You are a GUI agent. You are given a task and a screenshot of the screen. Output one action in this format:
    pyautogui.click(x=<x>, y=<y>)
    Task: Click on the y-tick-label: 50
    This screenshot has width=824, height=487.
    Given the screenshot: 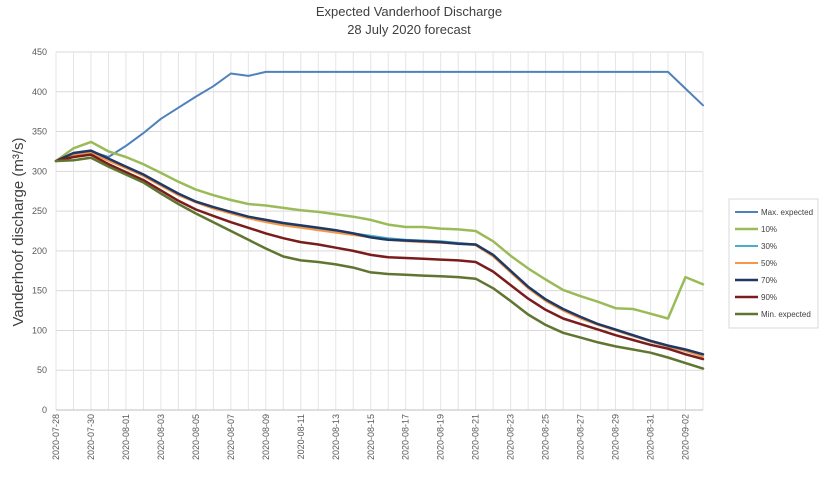 What is the action you would take?
    pyautogui.click(x=42, y=370)
    